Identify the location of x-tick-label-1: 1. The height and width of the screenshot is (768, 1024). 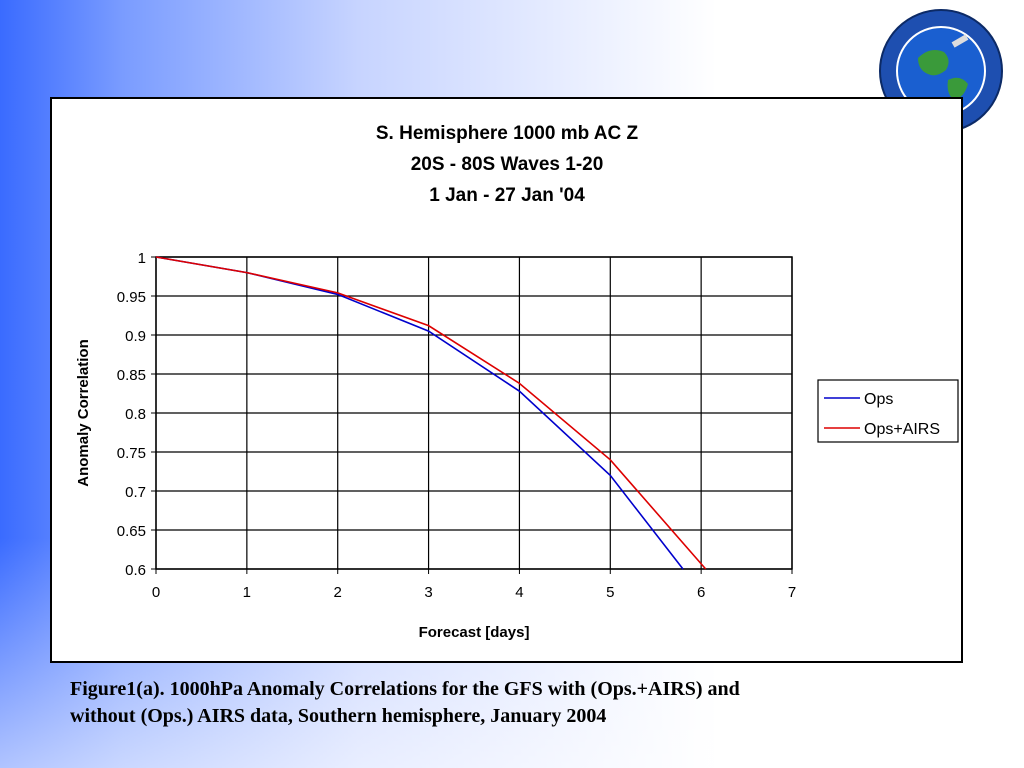
(247, 592).